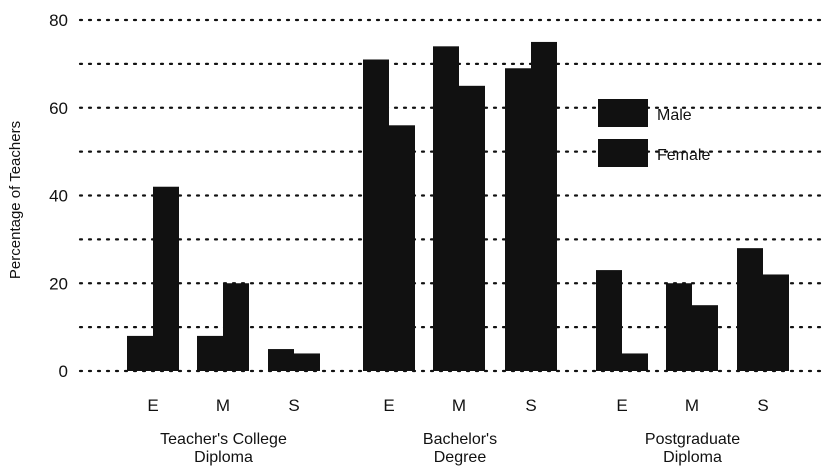 The height and width of the screenshot is (469, 828). Describe the element at coordinates (223, 448) in the screenshot. I see `group-label: Teacher's College Diploma` at that location.